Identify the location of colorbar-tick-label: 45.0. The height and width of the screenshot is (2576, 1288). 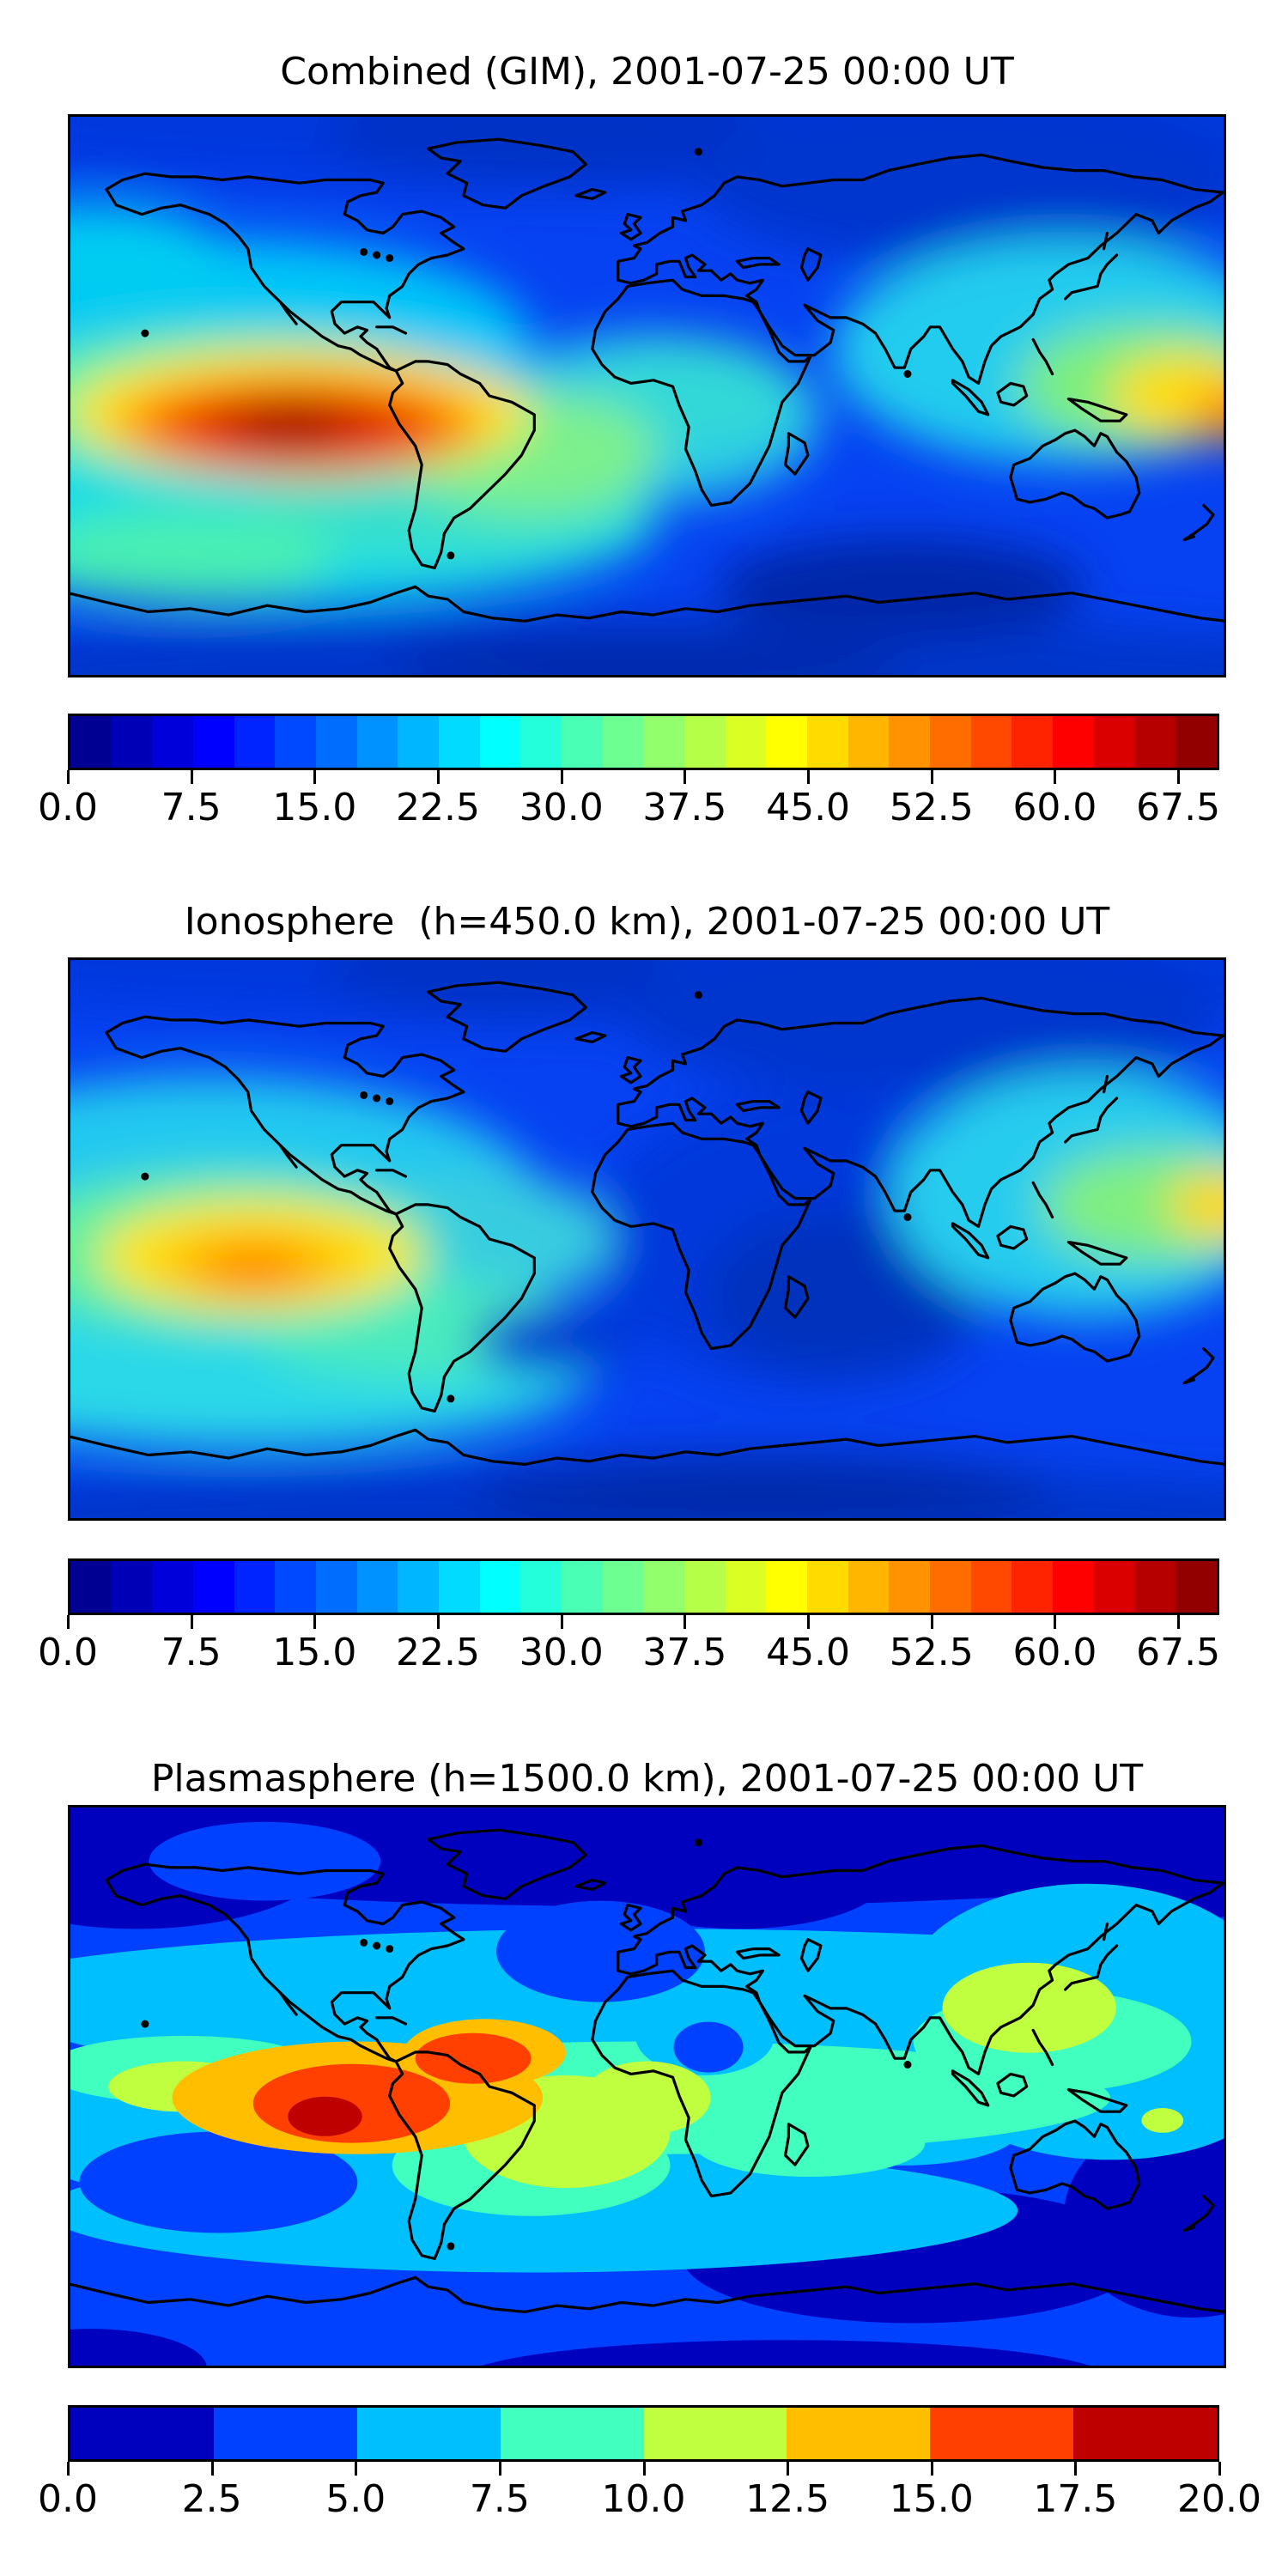
(808, 1653).